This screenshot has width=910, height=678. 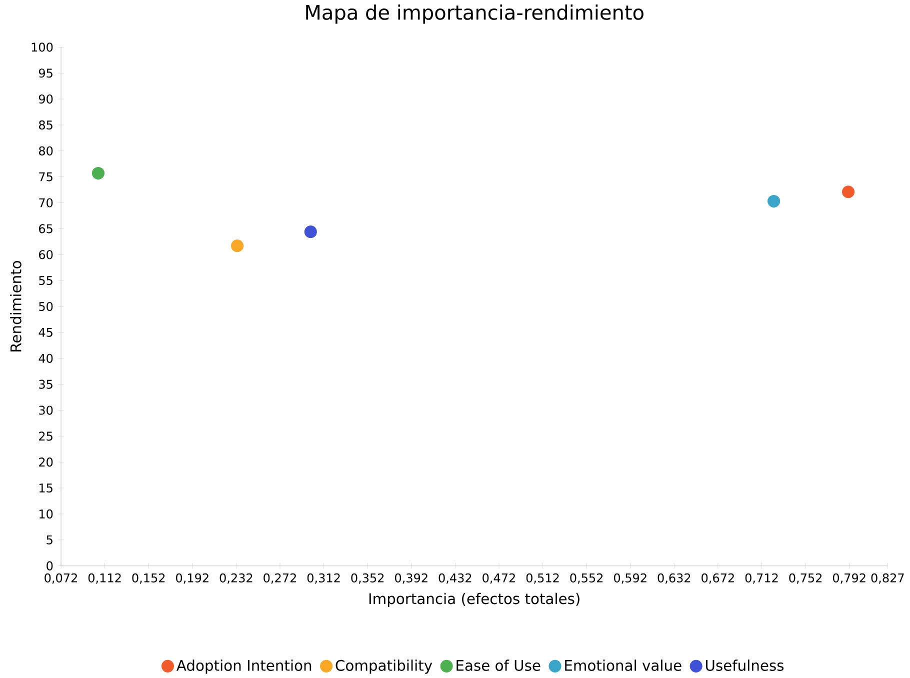 I want to click on y-tick-label: 35, so click(x=45, y=384).